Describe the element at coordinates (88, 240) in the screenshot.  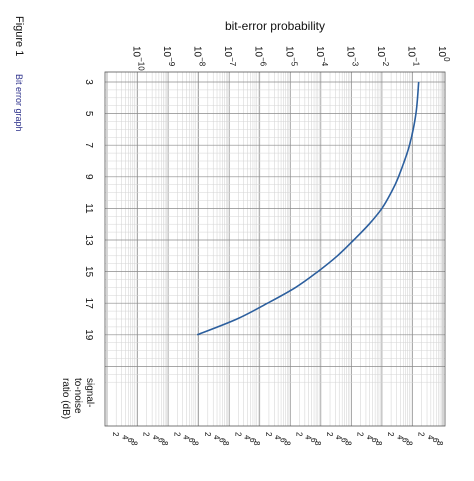
I see `x-tick-label: 13` at that location.